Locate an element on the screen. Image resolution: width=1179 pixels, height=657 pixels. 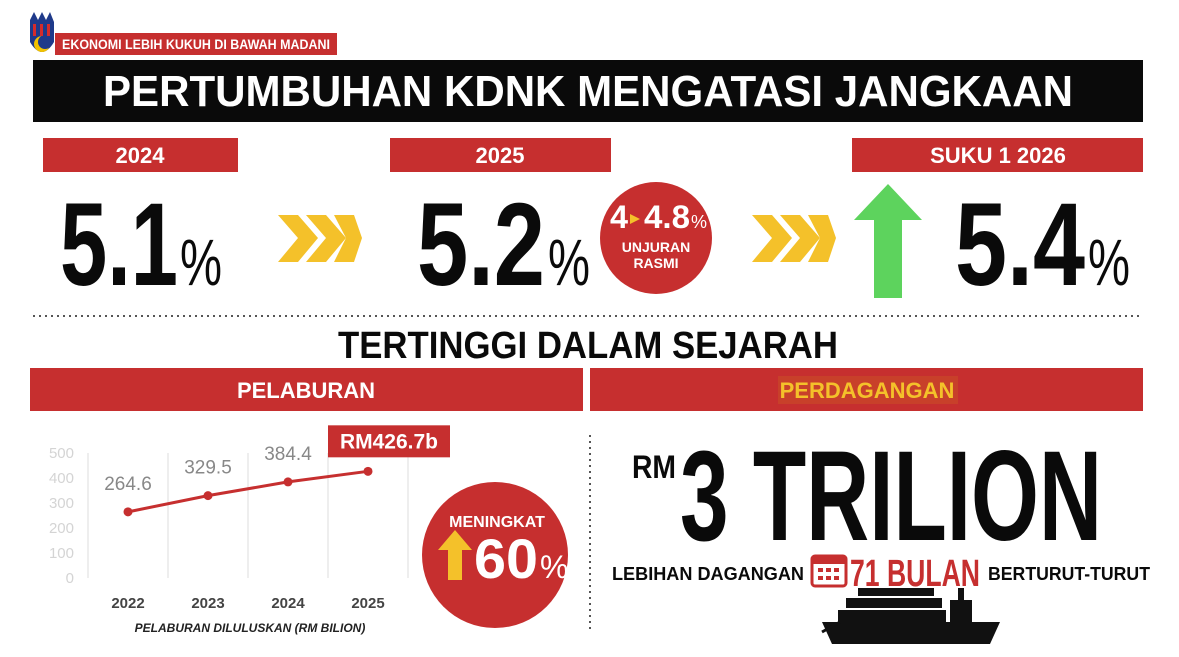
title-bar is located at coordinates (588, 91).